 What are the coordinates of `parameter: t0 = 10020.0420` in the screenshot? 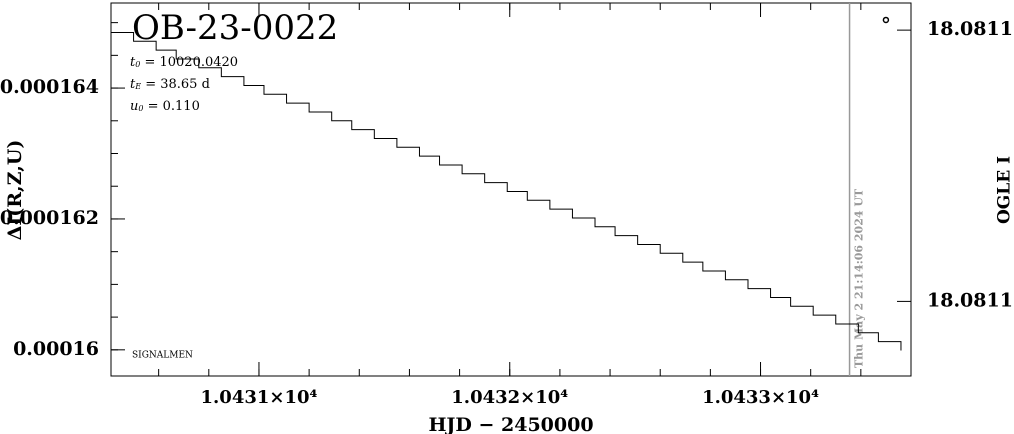 It's located at (184, 62).